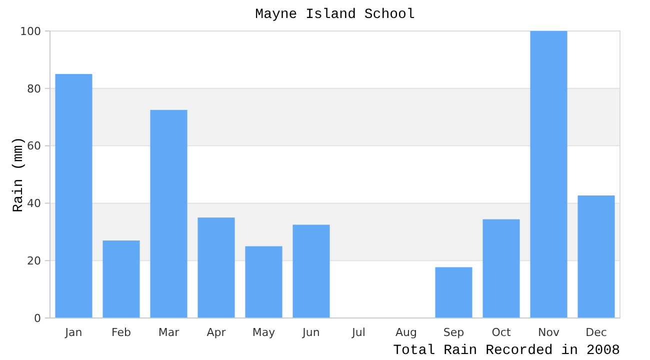 The width and height of the screenshot is (650, 360). What do you see at coordinates (19, 174) in the screenshot?
I see `y-axis-title: Rain (mm)` at bounding box center [19, 174].